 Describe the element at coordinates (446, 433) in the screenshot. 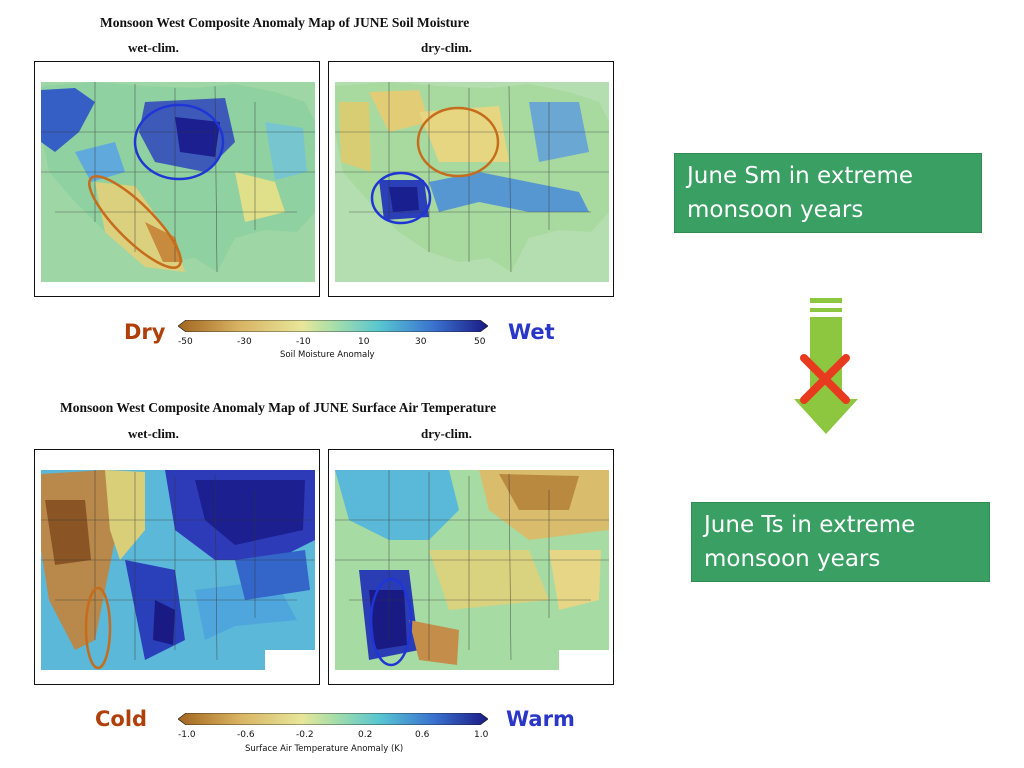

I see `ts-dry-panel-title: dry-clim.` at that location.